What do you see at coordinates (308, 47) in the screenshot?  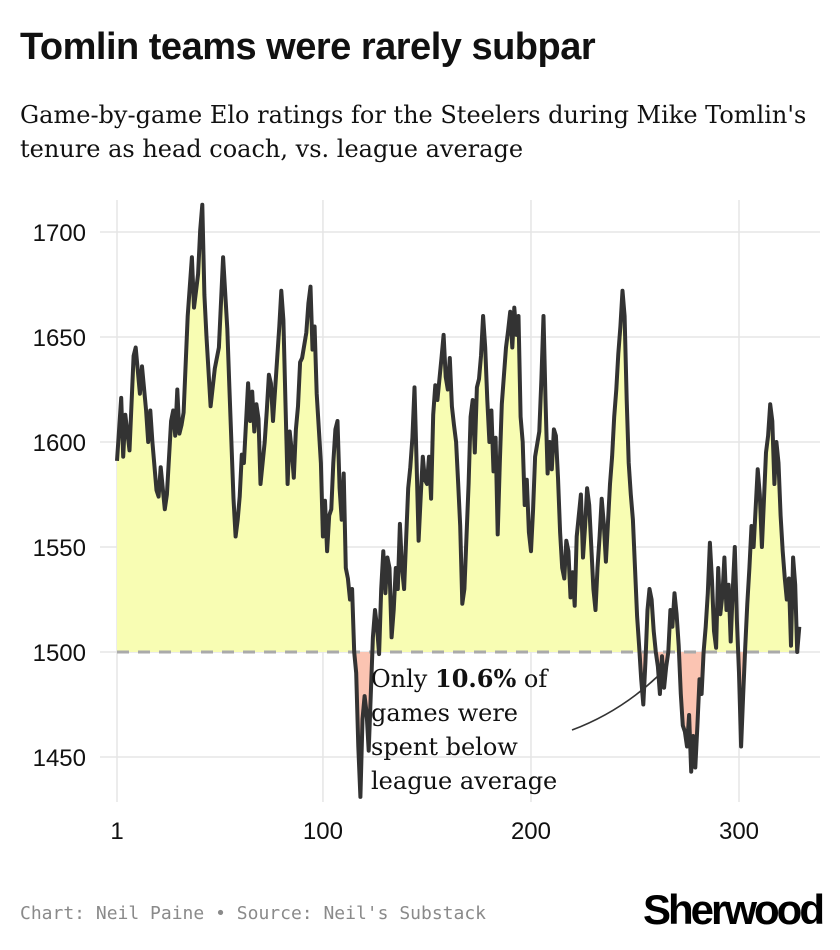 I see `chart-title: Tomlin teams were rarely subpar` at bounding box center [308, 47].